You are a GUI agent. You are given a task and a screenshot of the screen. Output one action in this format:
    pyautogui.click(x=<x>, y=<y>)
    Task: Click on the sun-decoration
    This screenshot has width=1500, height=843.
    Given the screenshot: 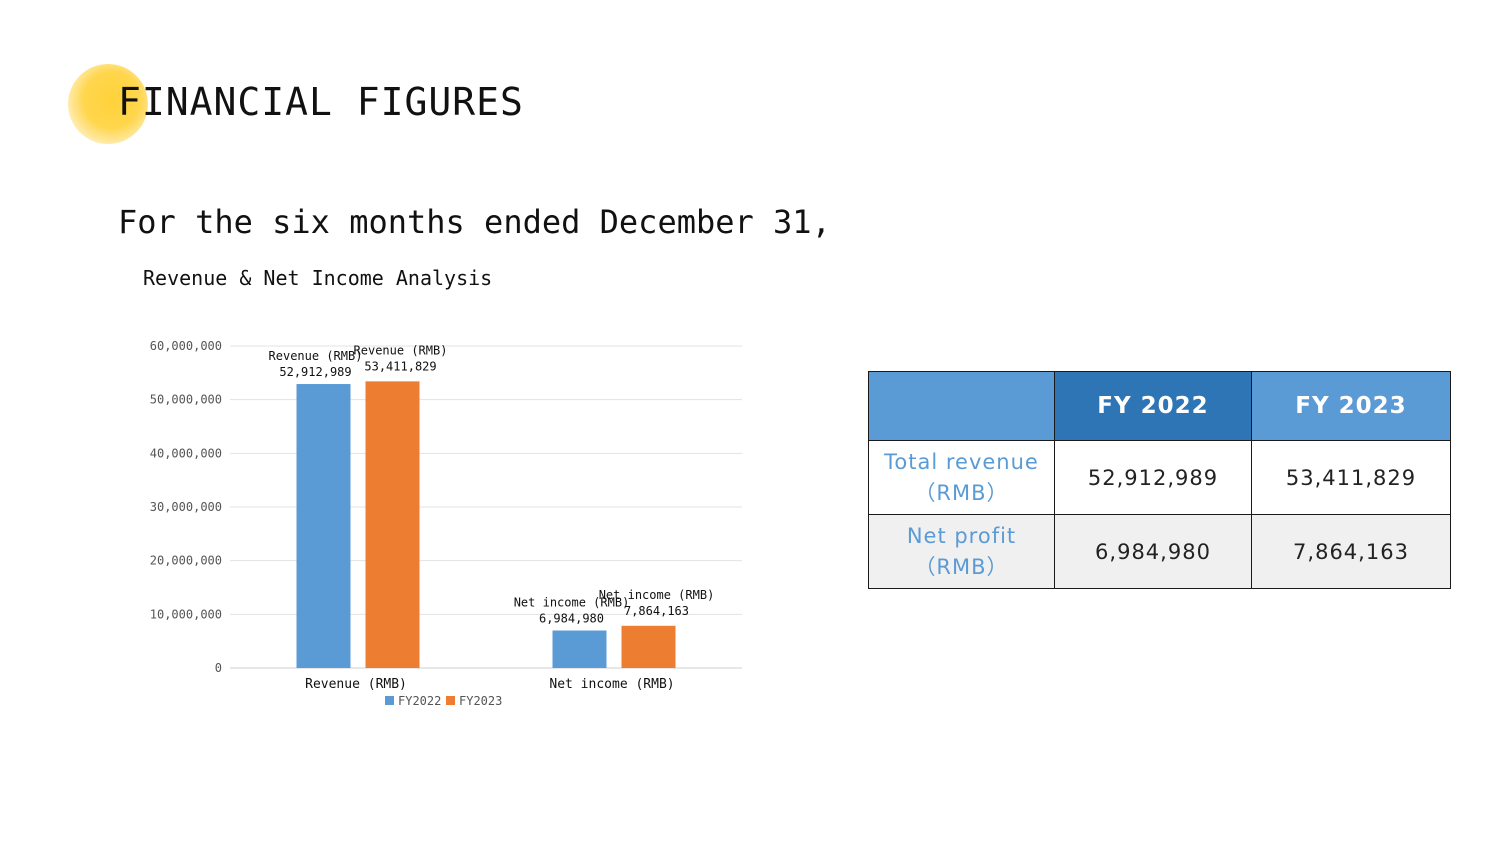 What is the action you would take?
    pyautogui.click(x=108, y=104)
    